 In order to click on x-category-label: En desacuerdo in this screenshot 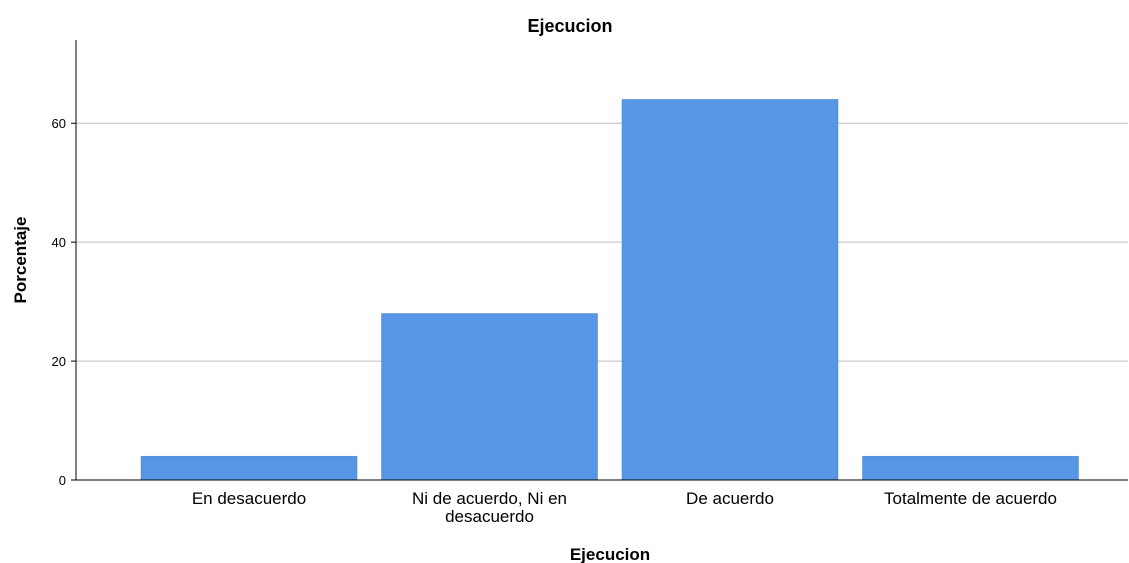, I will do `click(249, 498)`.